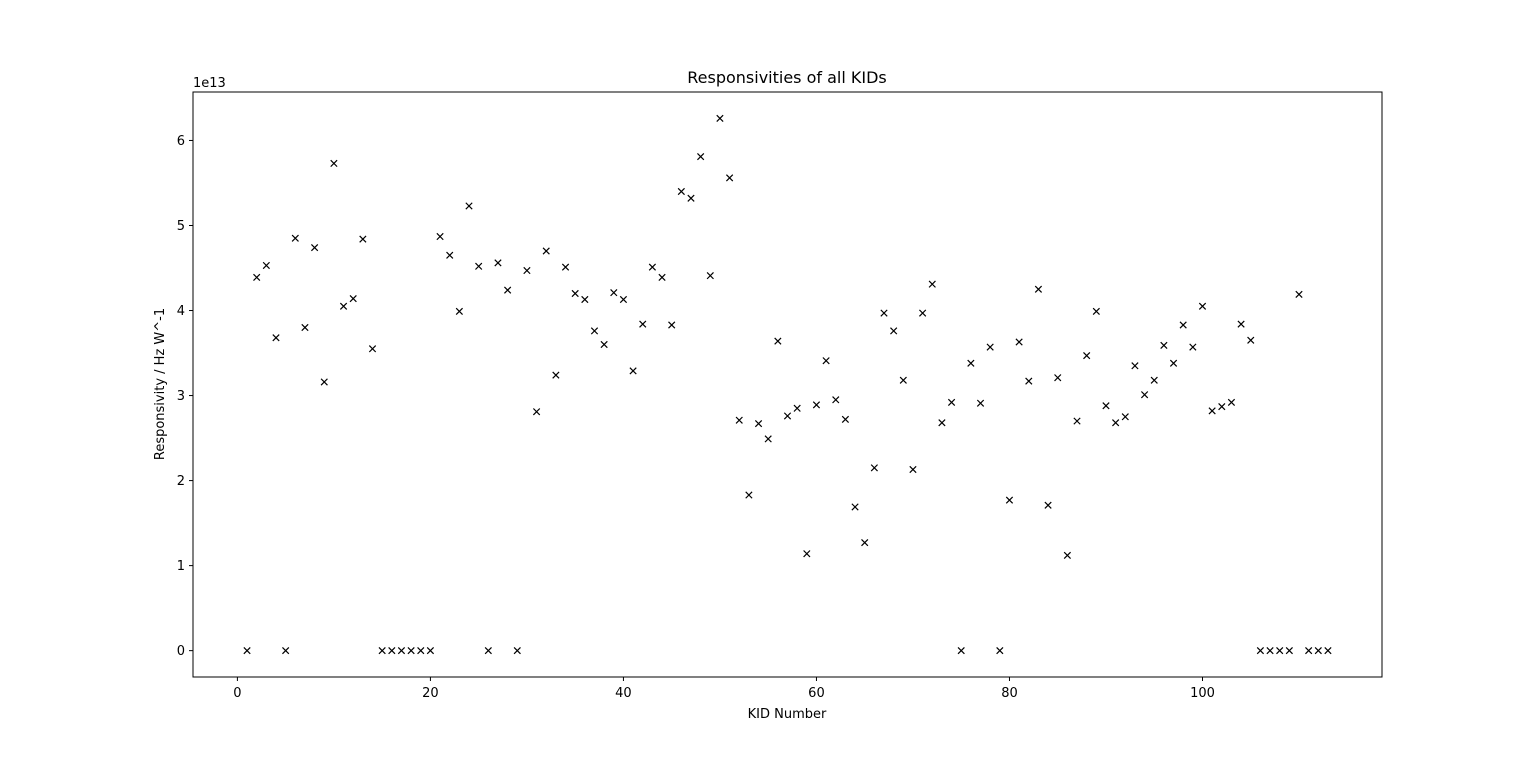 Image resolution: width=1536 pixels, height=761 pixels. I want to click on x-tick-label: 80, so click(1009, 693).